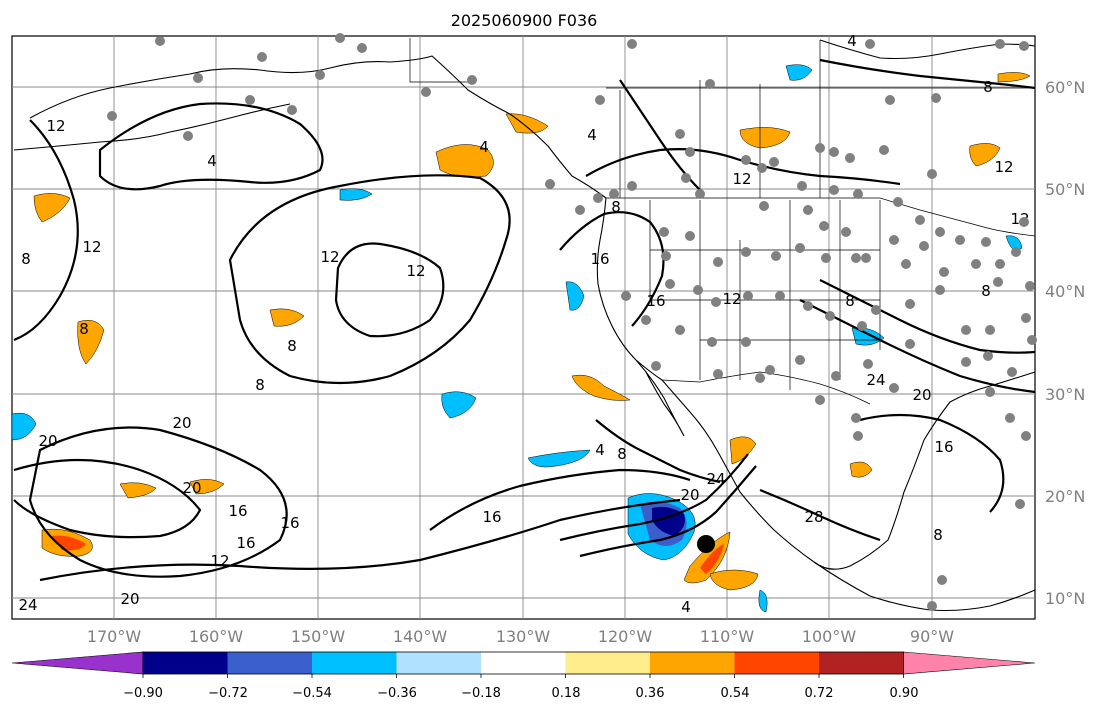 This screenshot has height=712, width=1105. I want to click on contour-12-can, so click(743, 167).